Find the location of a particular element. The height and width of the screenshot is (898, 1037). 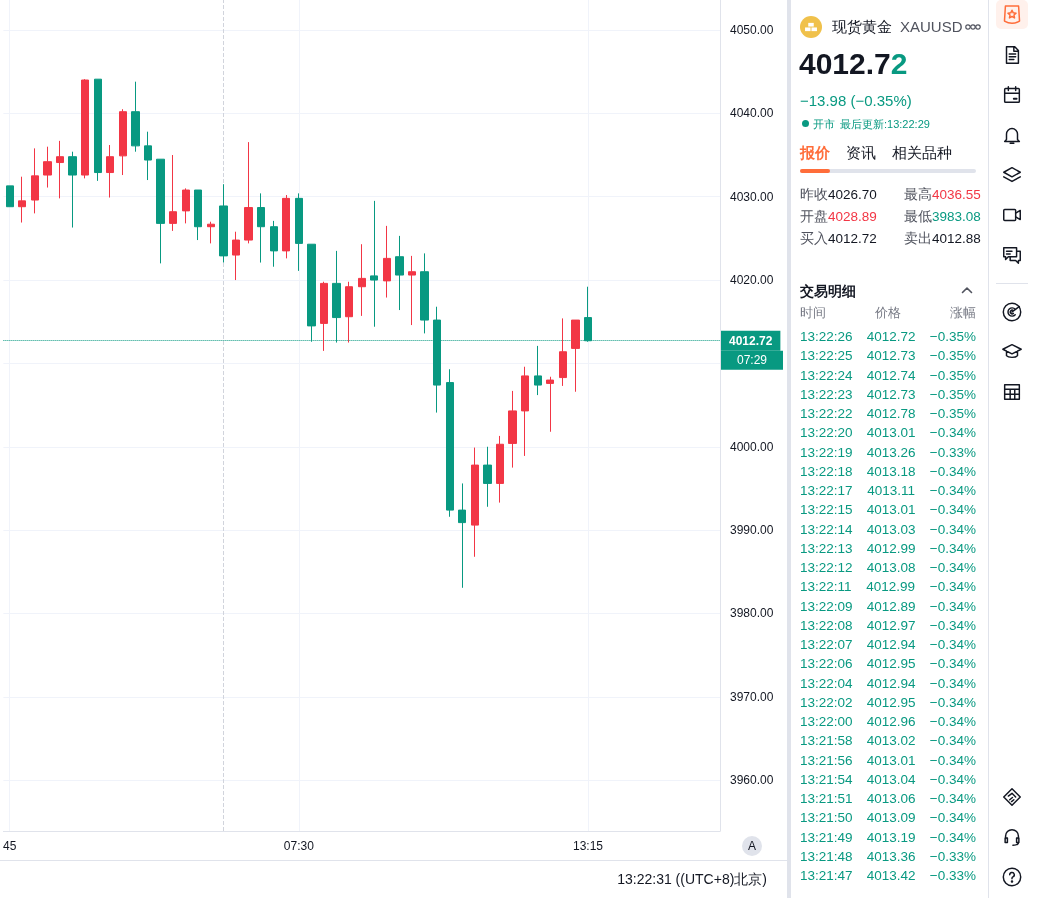

text: 13:22:22 4012.78 −0.35% is located at coordinates (888, 413).